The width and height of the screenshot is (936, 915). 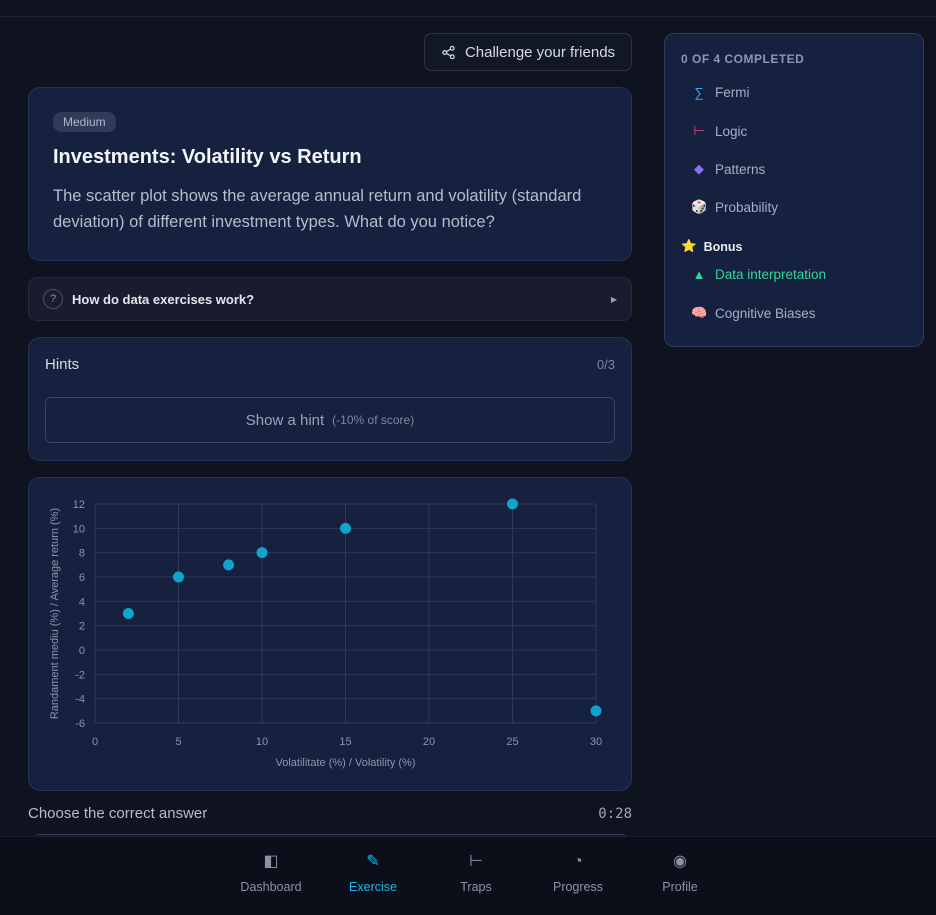 I want to click on diamond-icon: ◆, so click(x=699, y=168).